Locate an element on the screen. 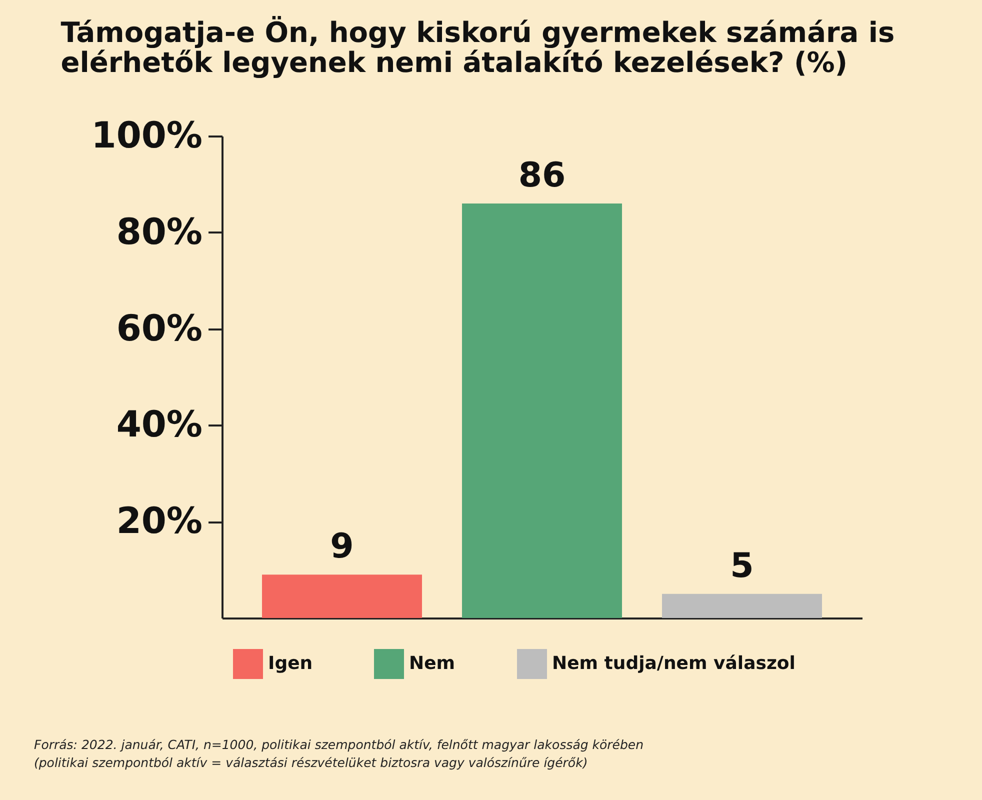 The image size is (982, 800). text: Forrás: 2022. január, CATI, n=1000, politikai szempontból aktív, felnőtt magyar lakosság körében is located at coordinates (339, 745).